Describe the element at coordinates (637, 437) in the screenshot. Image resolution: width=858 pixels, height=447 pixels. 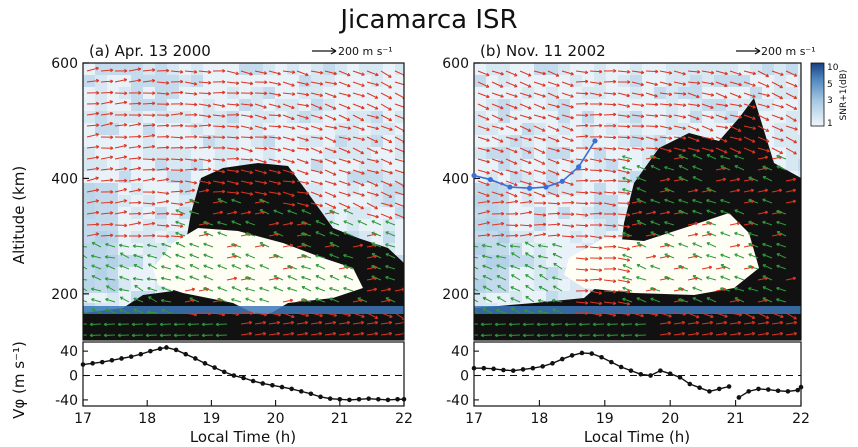
I see `panel-b-xlabel: Local Time (h)` at that location.